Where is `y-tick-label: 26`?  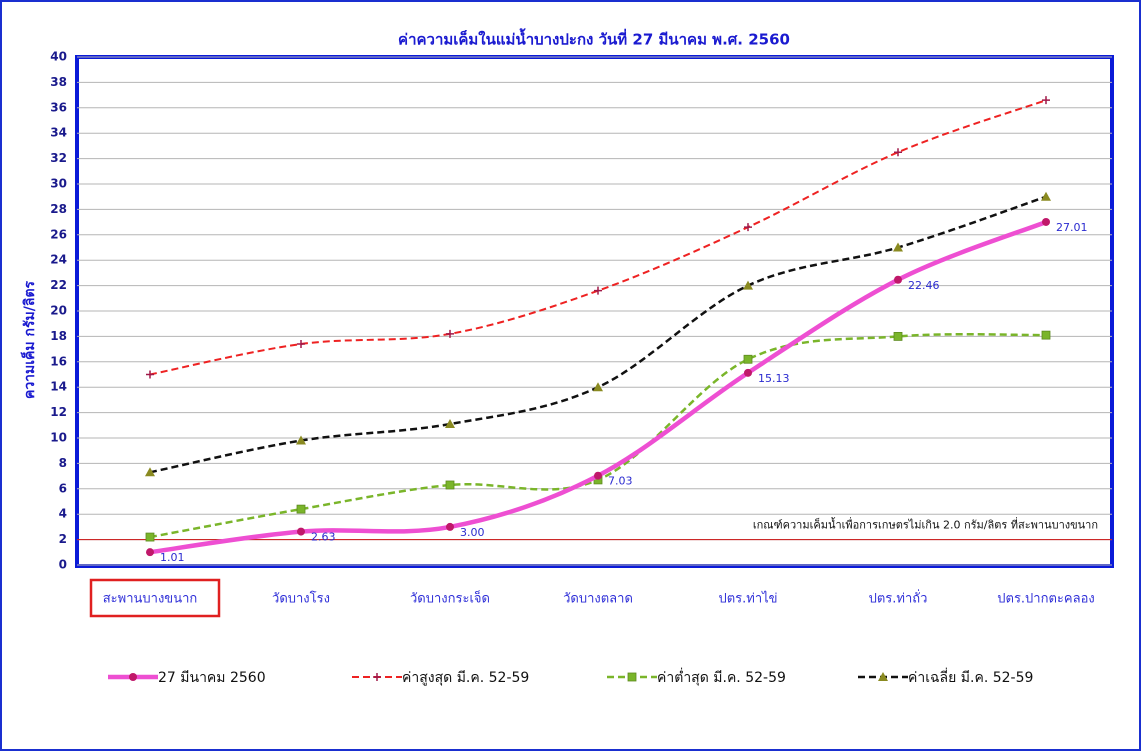
y-tick-label: 26 is located at coordinates (58, 234).